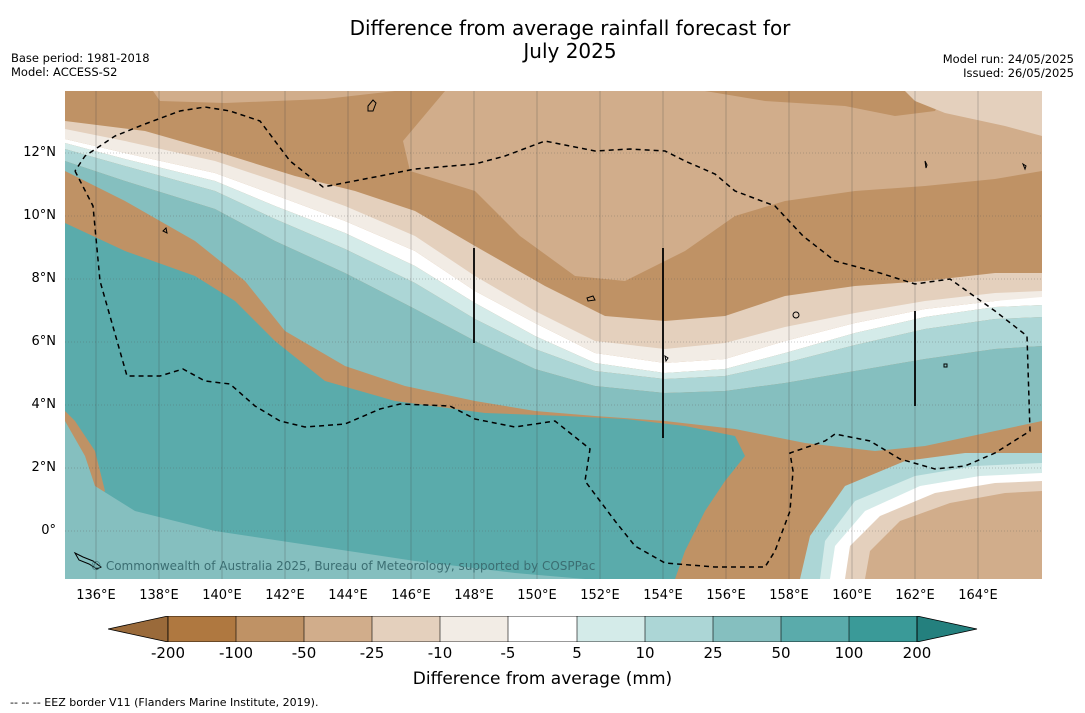  What do you see at coordinates (39, 152) in the screenshot?
I see `lat-label-12n: 12°N` at bounding box center [39, 152].